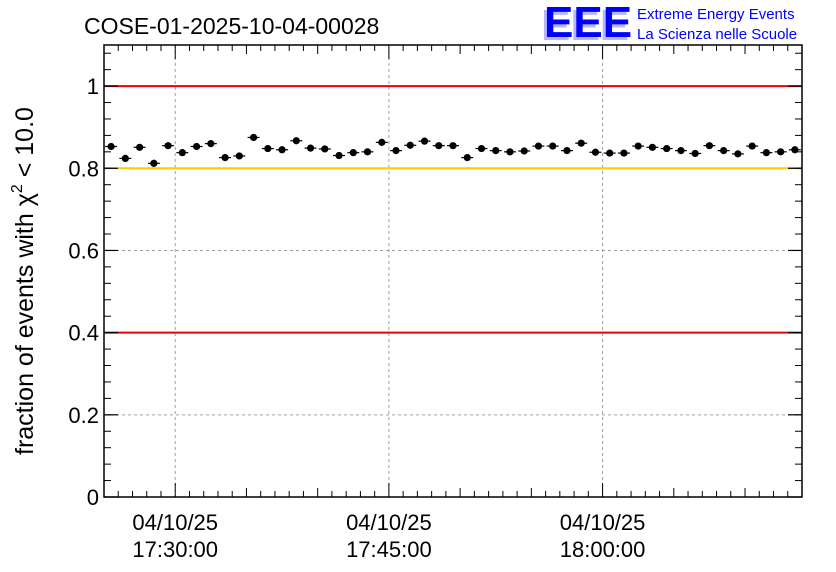 The width and height of the screenshot is (836, 572). I want to click on x-tick-label-time: 18:00:00, so click(603, 549).